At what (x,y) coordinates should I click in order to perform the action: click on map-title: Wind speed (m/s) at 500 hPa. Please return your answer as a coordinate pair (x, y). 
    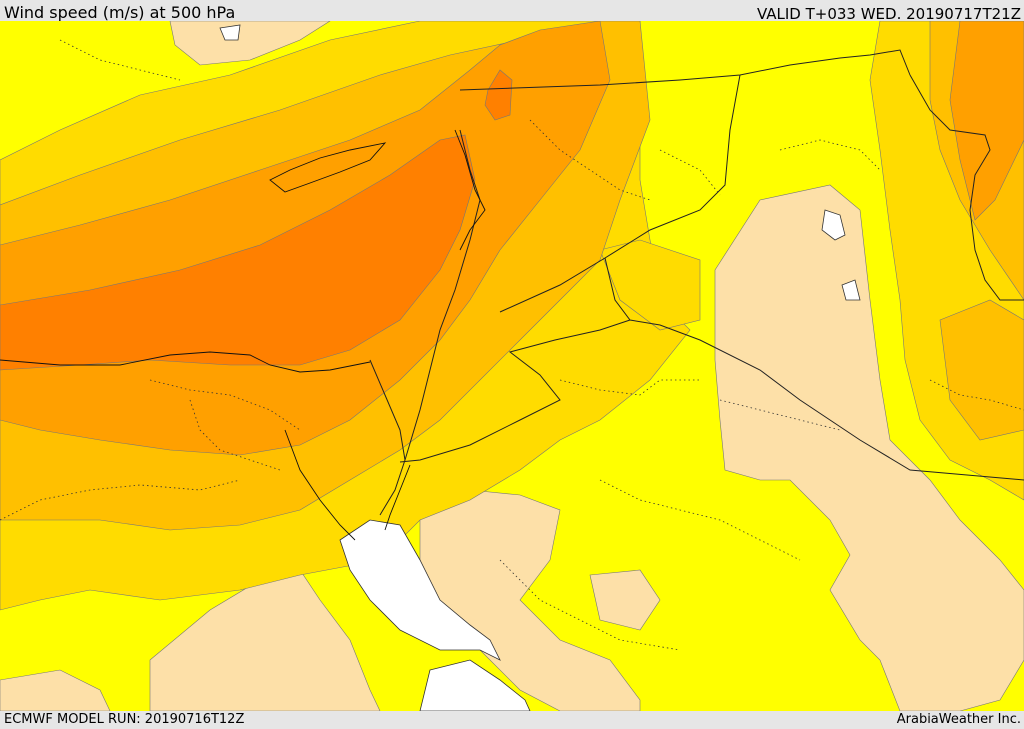
    Looking at the image, I should click on (120, 12).